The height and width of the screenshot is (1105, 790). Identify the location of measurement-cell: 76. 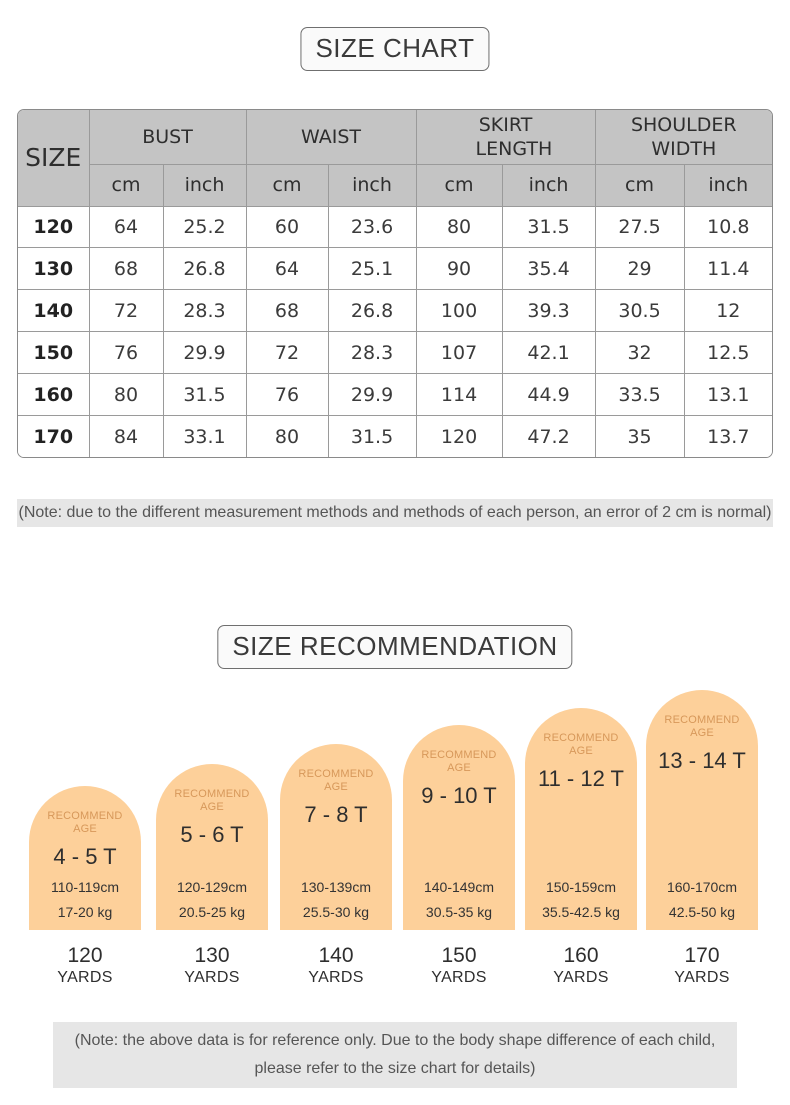
(126, 353).